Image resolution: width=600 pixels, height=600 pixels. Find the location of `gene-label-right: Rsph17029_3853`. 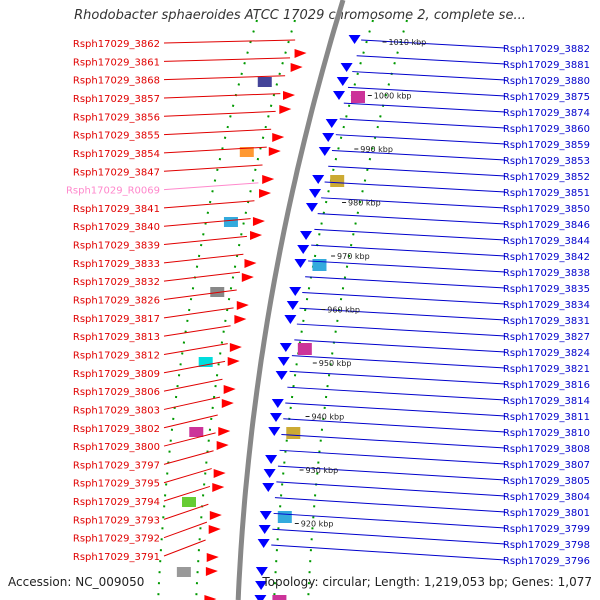

gene-label-right: Rsph17029_3853 is located at coordinates (546, 161).